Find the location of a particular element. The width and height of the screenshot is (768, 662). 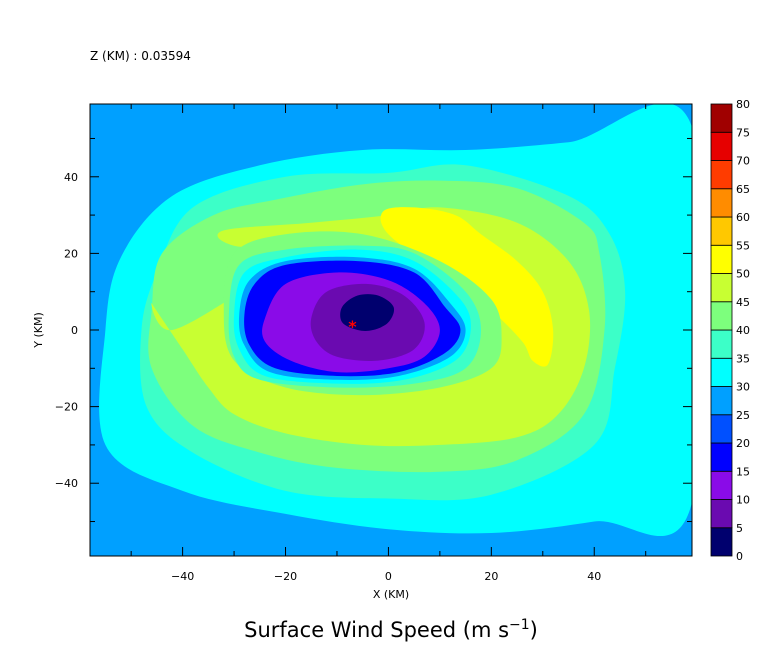

y-tick-label: −40 is located at coordinates (66, 483).